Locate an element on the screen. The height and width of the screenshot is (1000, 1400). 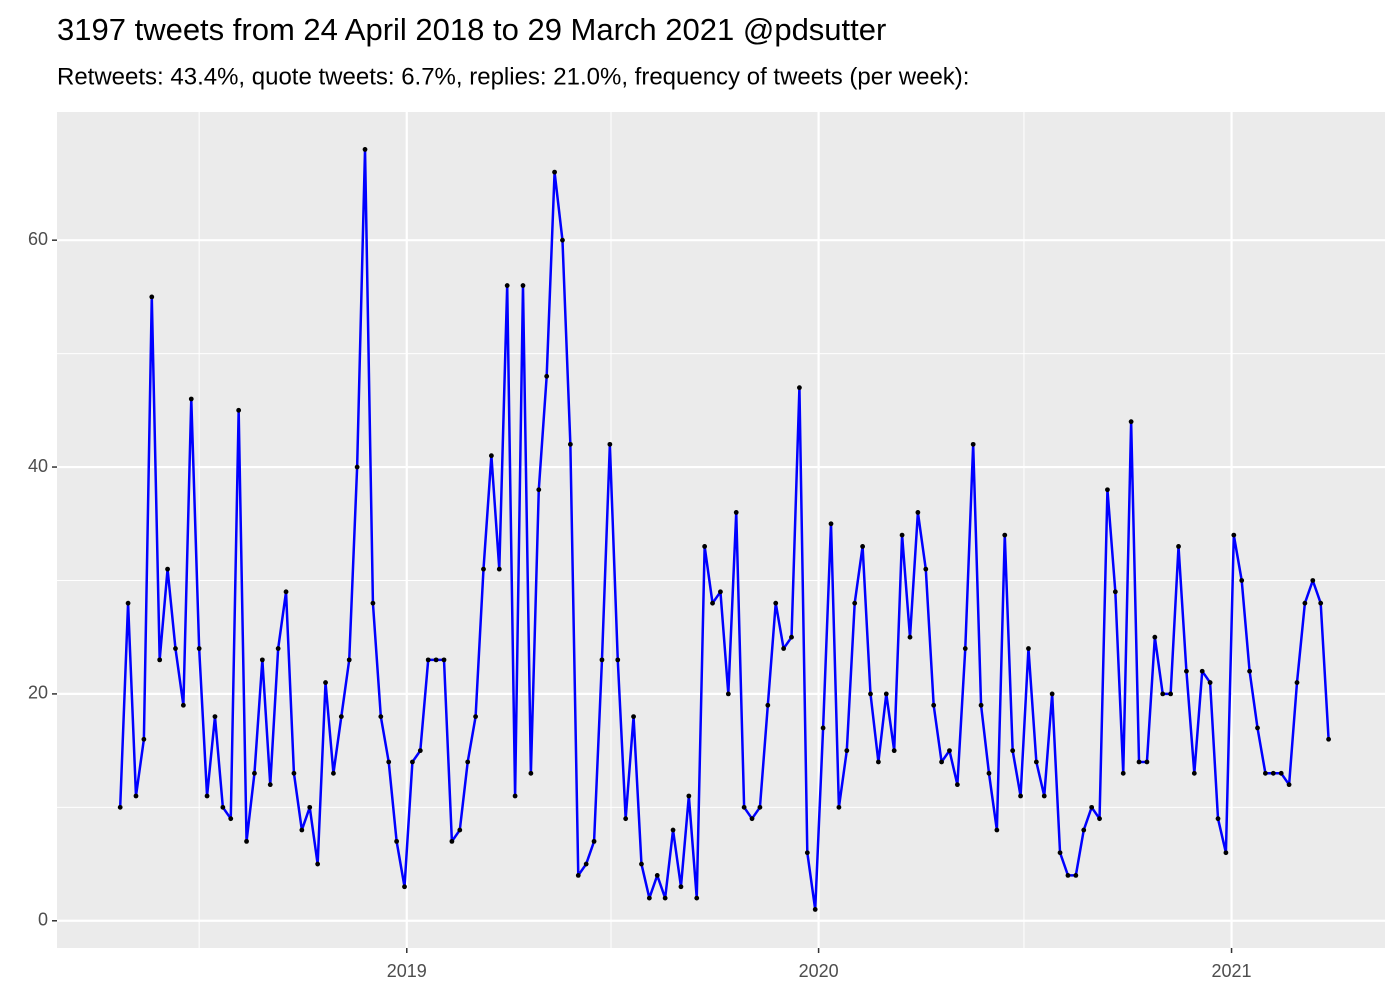
y-tick-label: 20 is located at coordinates (38, 693).